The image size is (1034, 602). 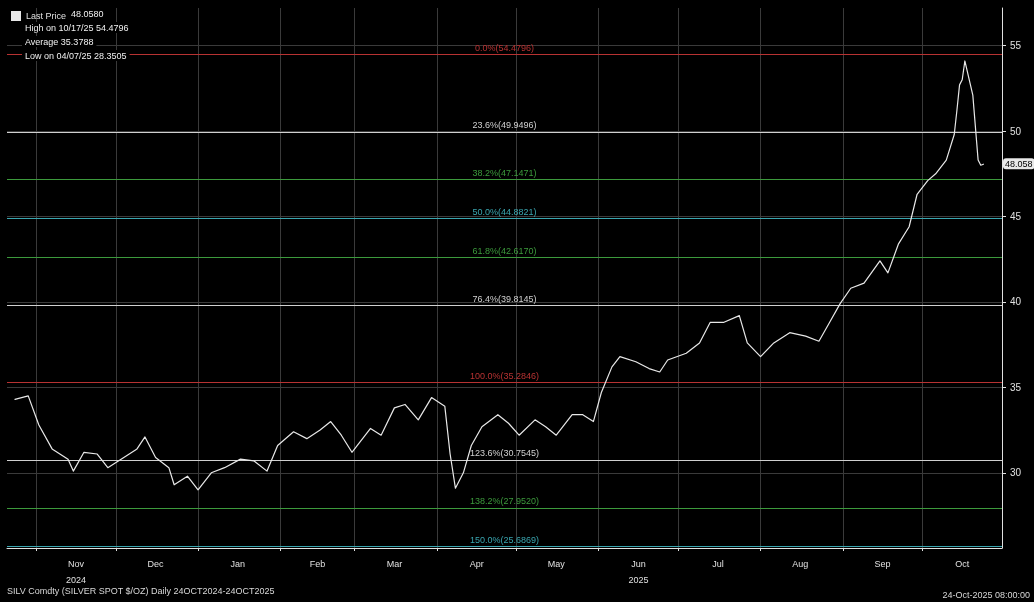 What do you see at coordinates (1016, 387) in the screenshot?
I see `y-tick-label: 35` at bounding box center [1016, 387].